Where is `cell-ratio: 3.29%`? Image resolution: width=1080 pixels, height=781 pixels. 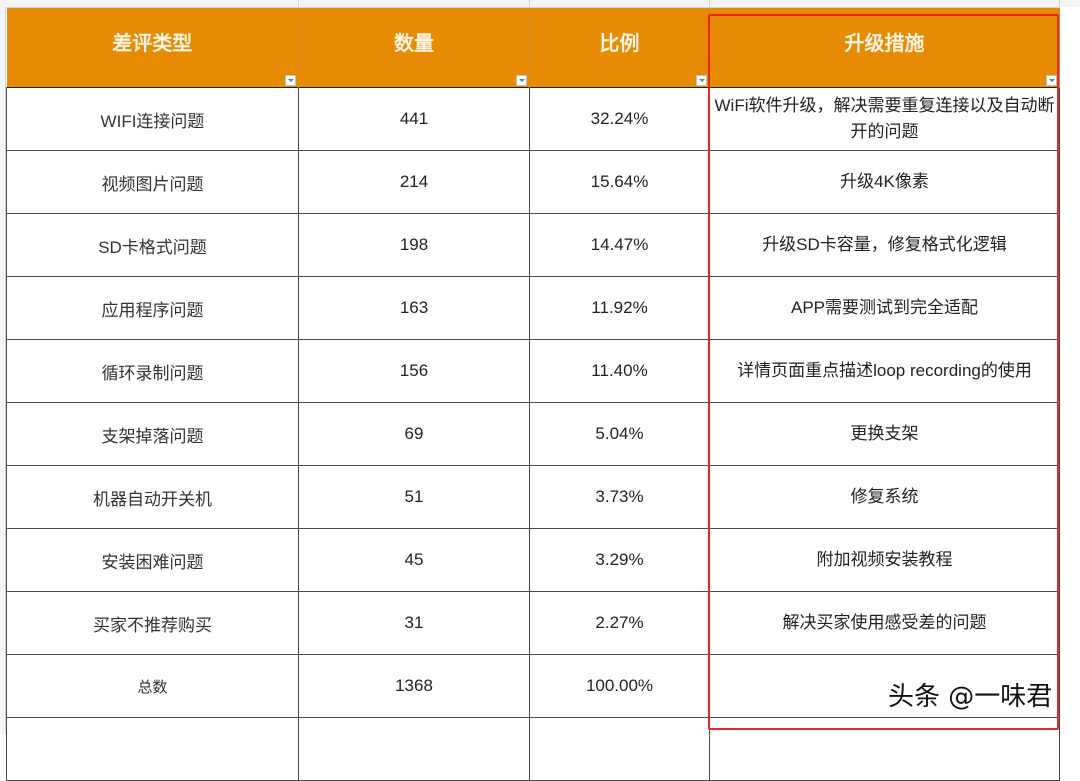
cell-ratio: 3.29% is located at coordinates (619, 560).